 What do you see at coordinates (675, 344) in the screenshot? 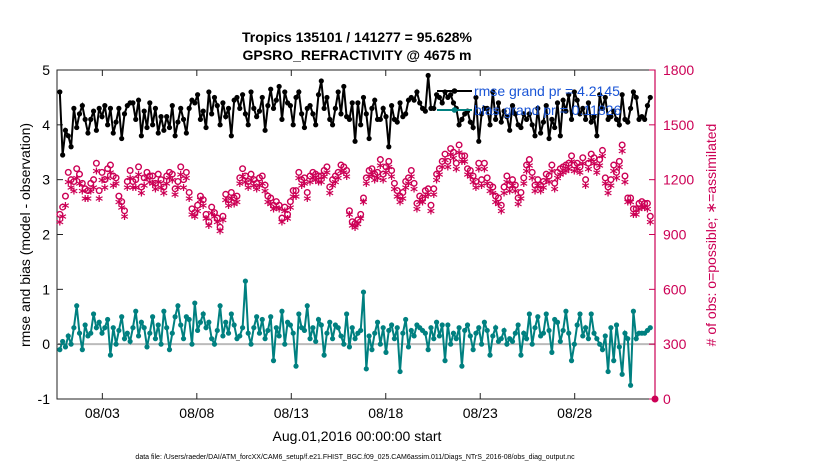
I see `y-right-tick-label: 300` at bounding box center [675, 344].